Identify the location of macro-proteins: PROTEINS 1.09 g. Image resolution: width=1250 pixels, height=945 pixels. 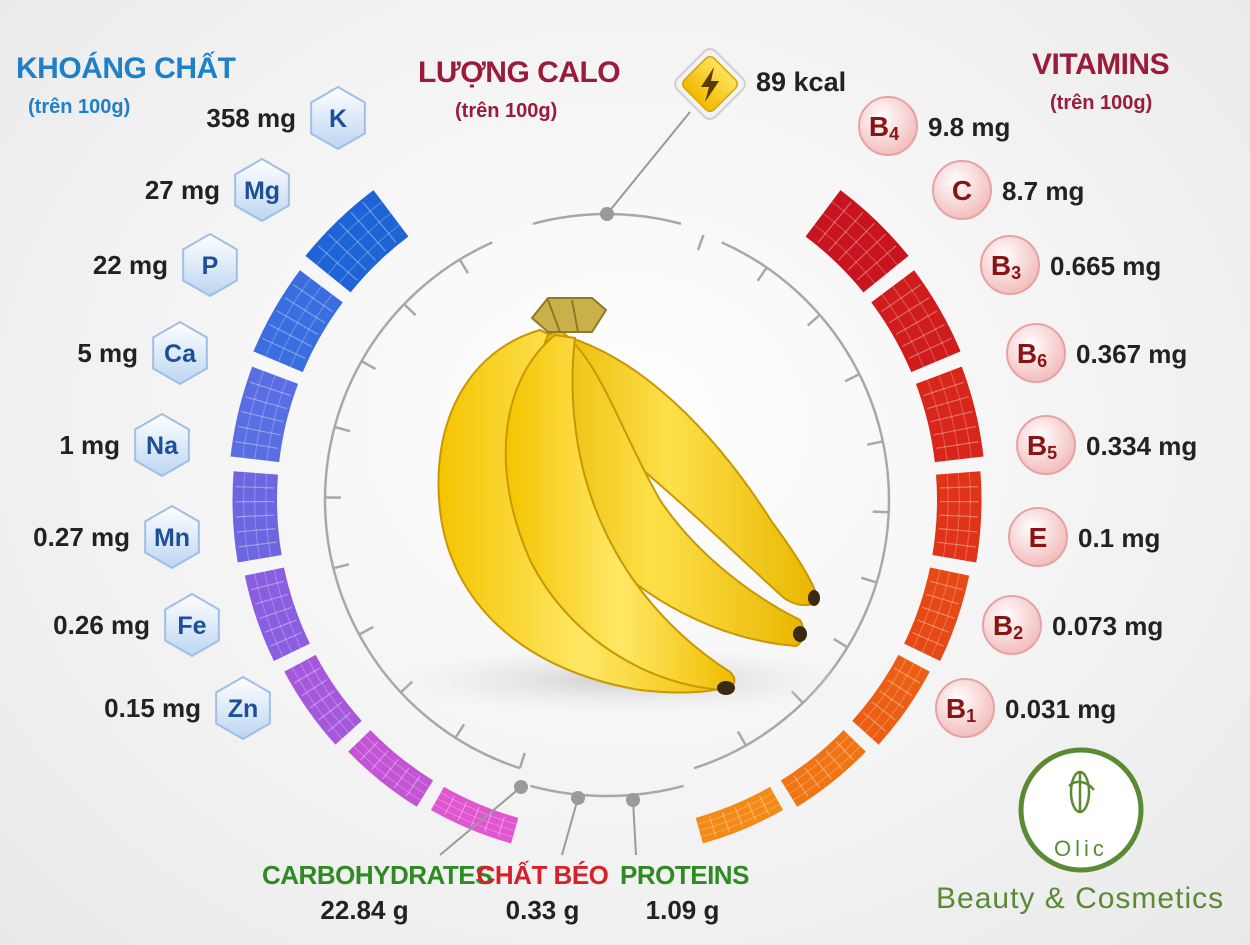
(684, 893).